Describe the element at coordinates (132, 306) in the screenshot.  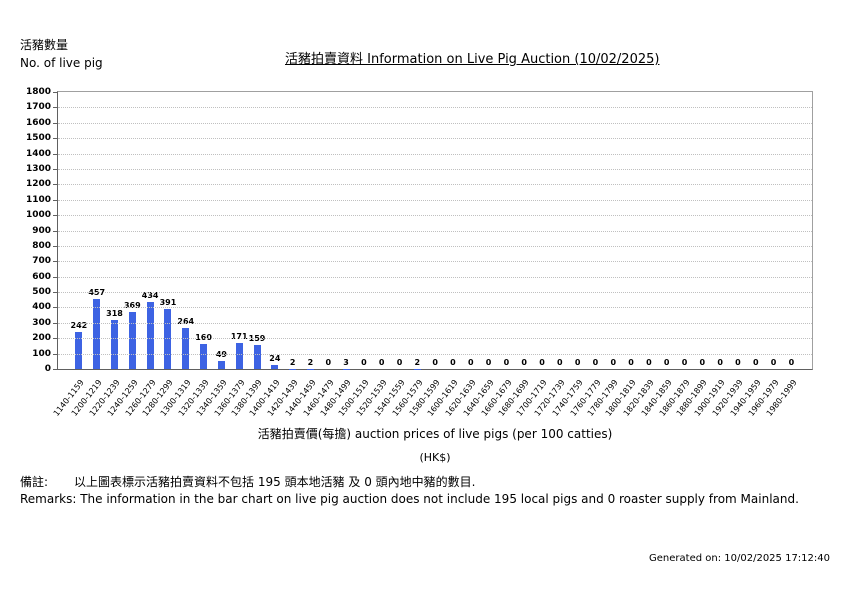
I see `bar-value-label: 369` at that location.